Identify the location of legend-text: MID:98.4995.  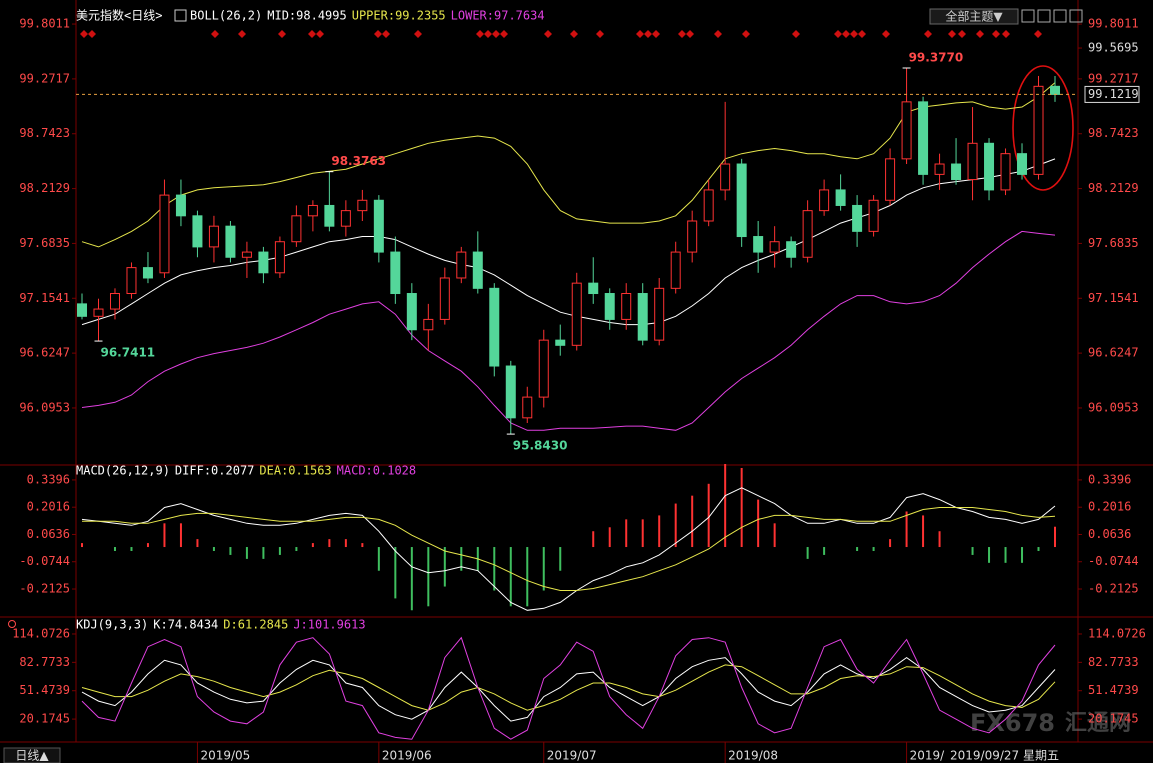
(306, 16).